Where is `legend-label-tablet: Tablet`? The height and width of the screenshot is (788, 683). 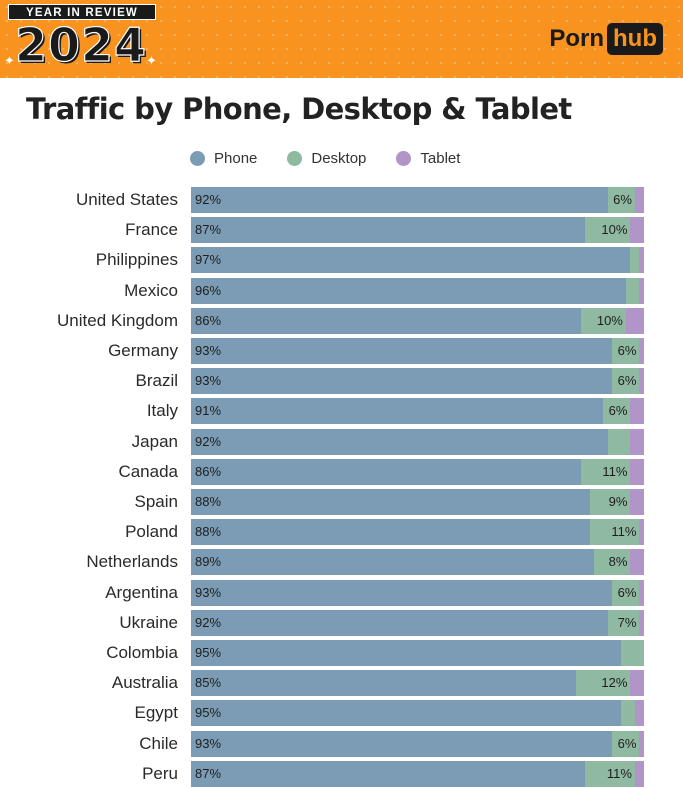 legend-label-tablet: Tablet is located at coordinates (440, 158).